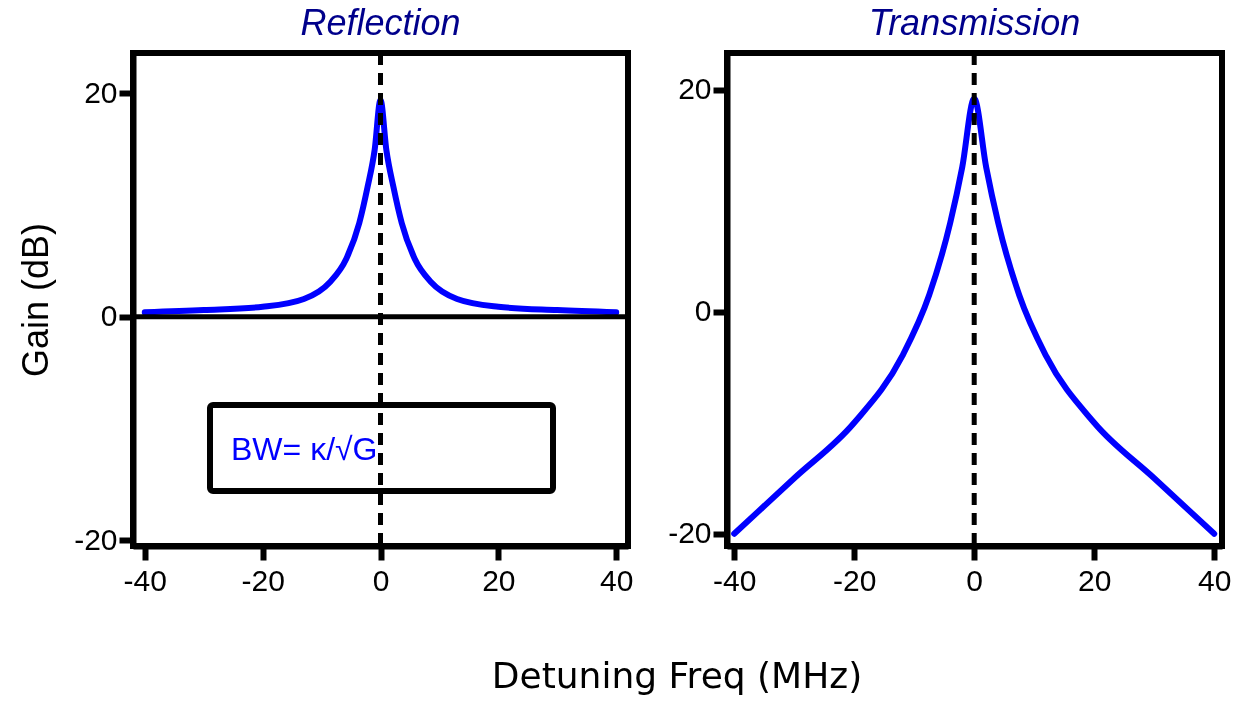 This screenshot has width=1245, height=713. What do you see at coordinates (677, 675) in the screenshot?
I see `x-axis-title: Detuning Freq (MHz)` at bounding box center [677, 675].